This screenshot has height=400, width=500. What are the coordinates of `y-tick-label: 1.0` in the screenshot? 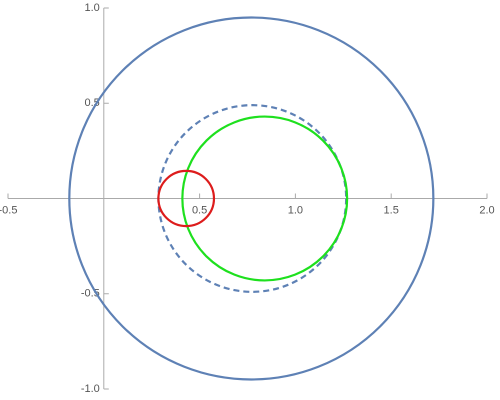 It's located at (92, 8).